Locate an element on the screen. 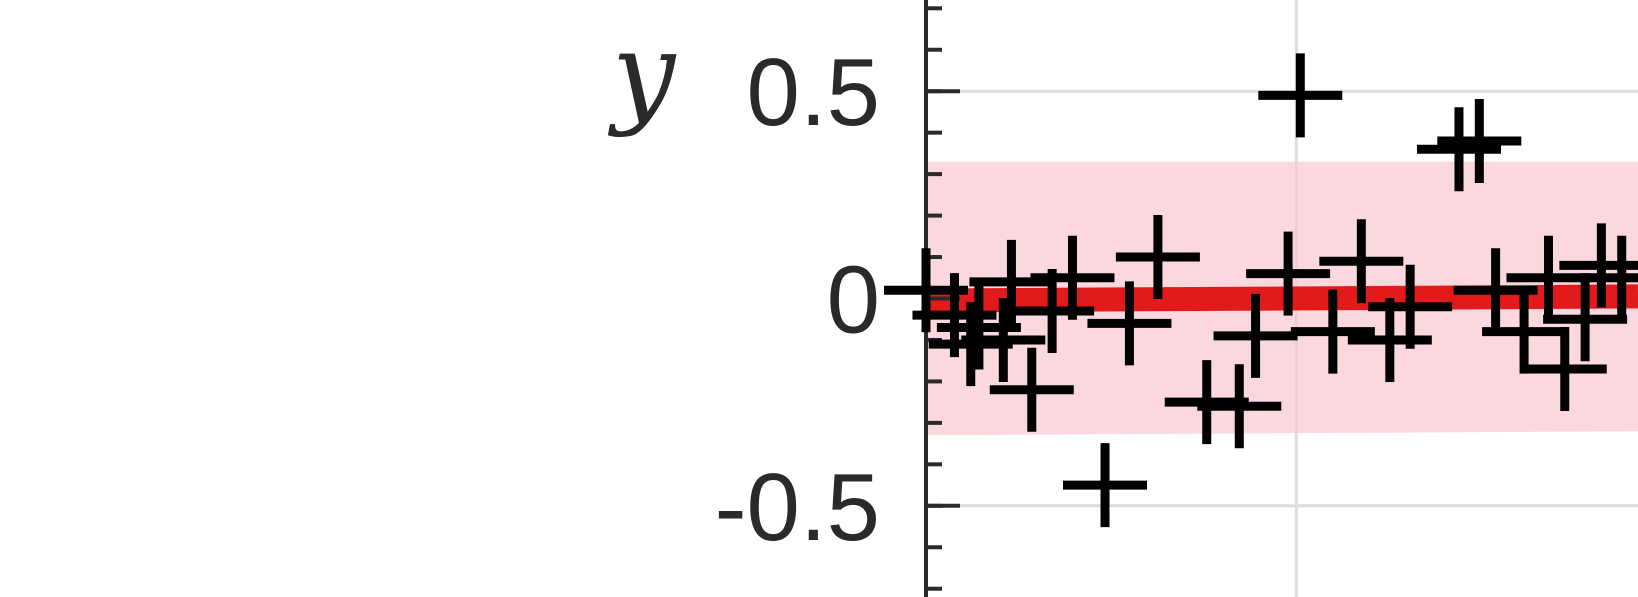 The image size is (1638, 597). axis-labels: y is located at coordinates (642, 74).